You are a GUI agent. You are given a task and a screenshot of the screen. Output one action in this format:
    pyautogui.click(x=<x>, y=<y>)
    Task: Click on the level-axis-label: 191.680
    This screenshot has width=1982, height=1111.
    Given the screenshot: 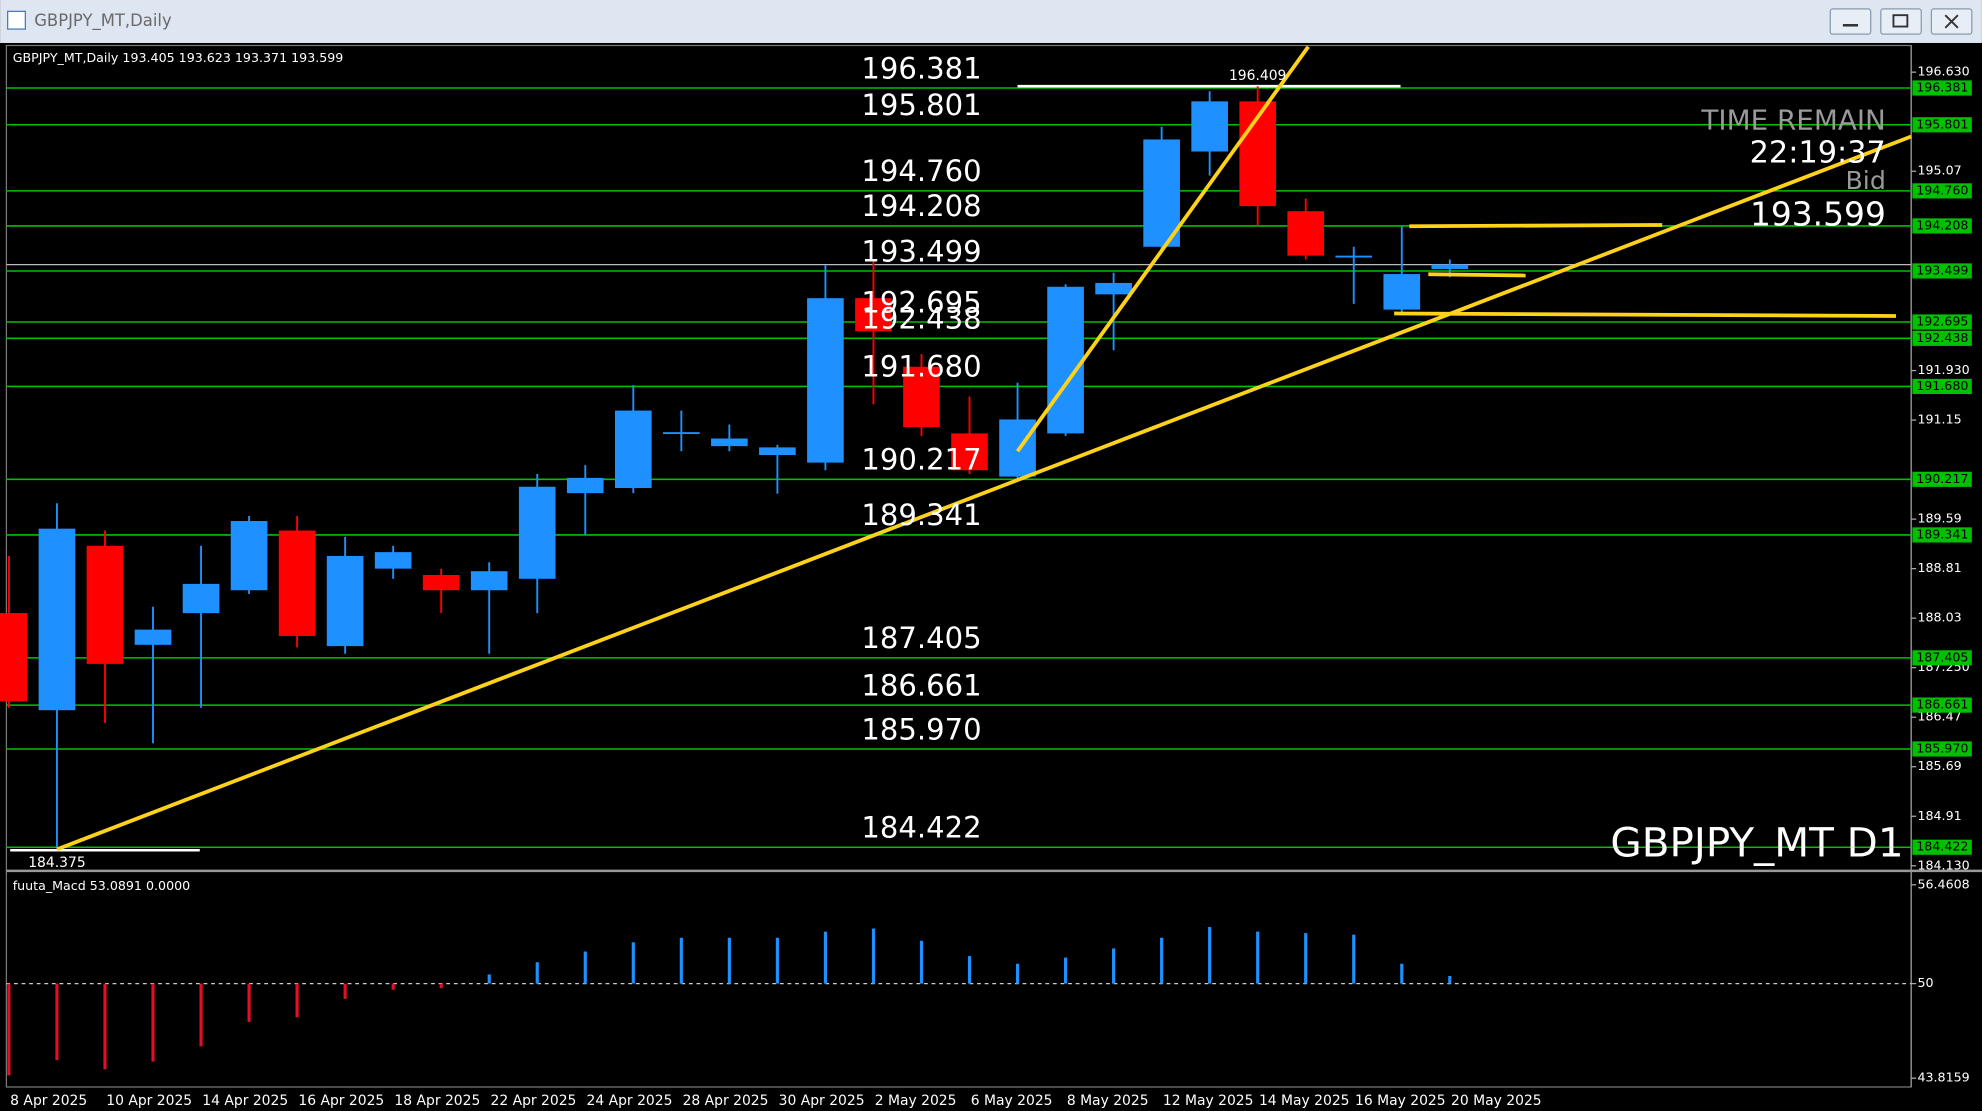 What is the action you would take?
    pyautogui.click(x=1942, y=385)
    